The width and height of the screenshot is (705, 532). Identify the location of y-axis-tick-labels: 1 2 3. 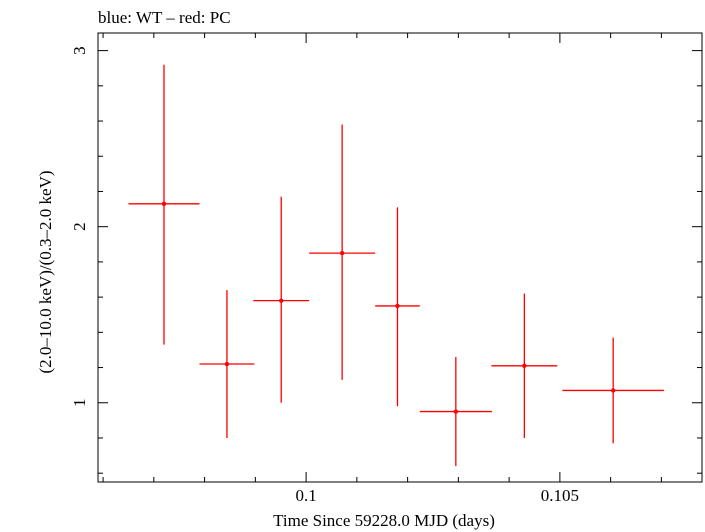
(79, 226).